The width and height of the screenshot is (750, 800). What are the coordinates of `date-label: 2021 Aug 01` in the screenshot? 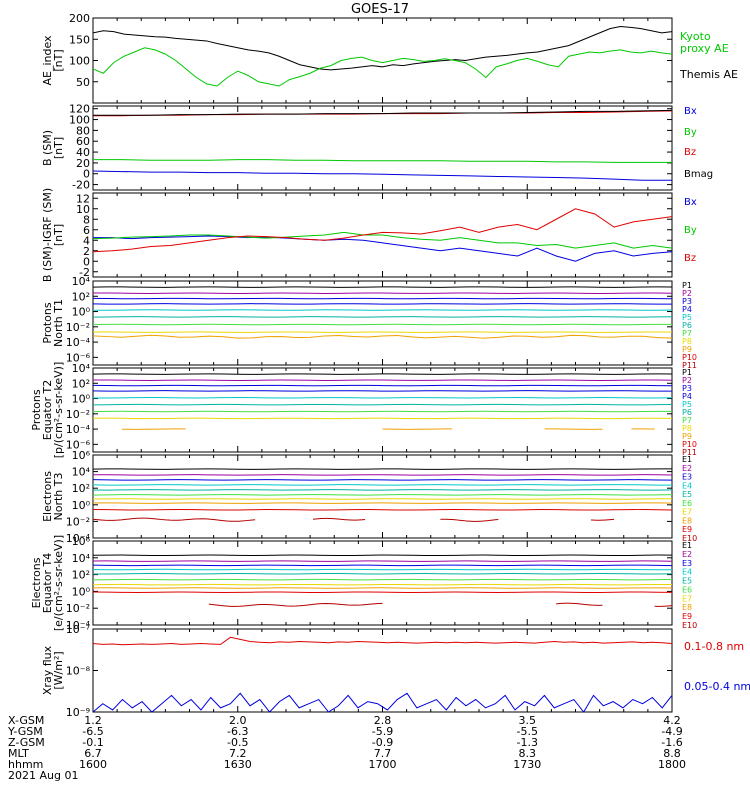 It's located at (43, 775).